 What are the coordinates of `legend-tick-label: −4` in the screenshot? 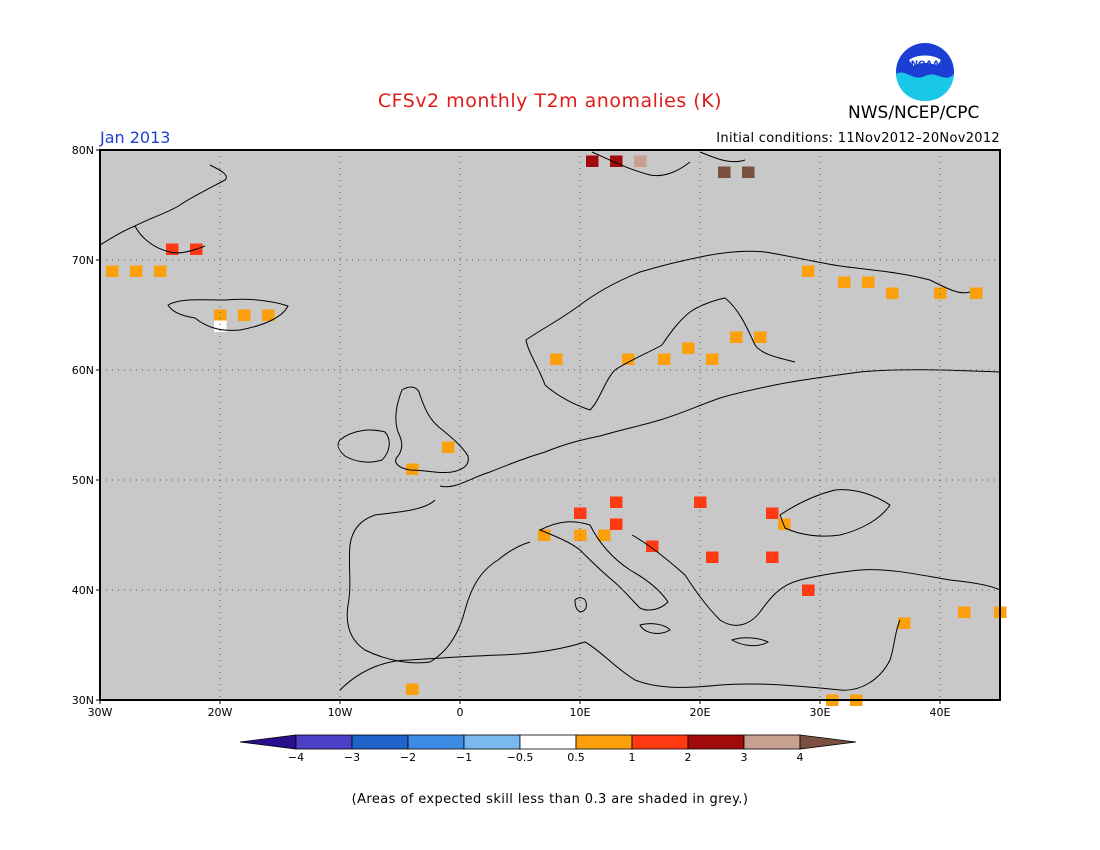 It's located at (296, 757).